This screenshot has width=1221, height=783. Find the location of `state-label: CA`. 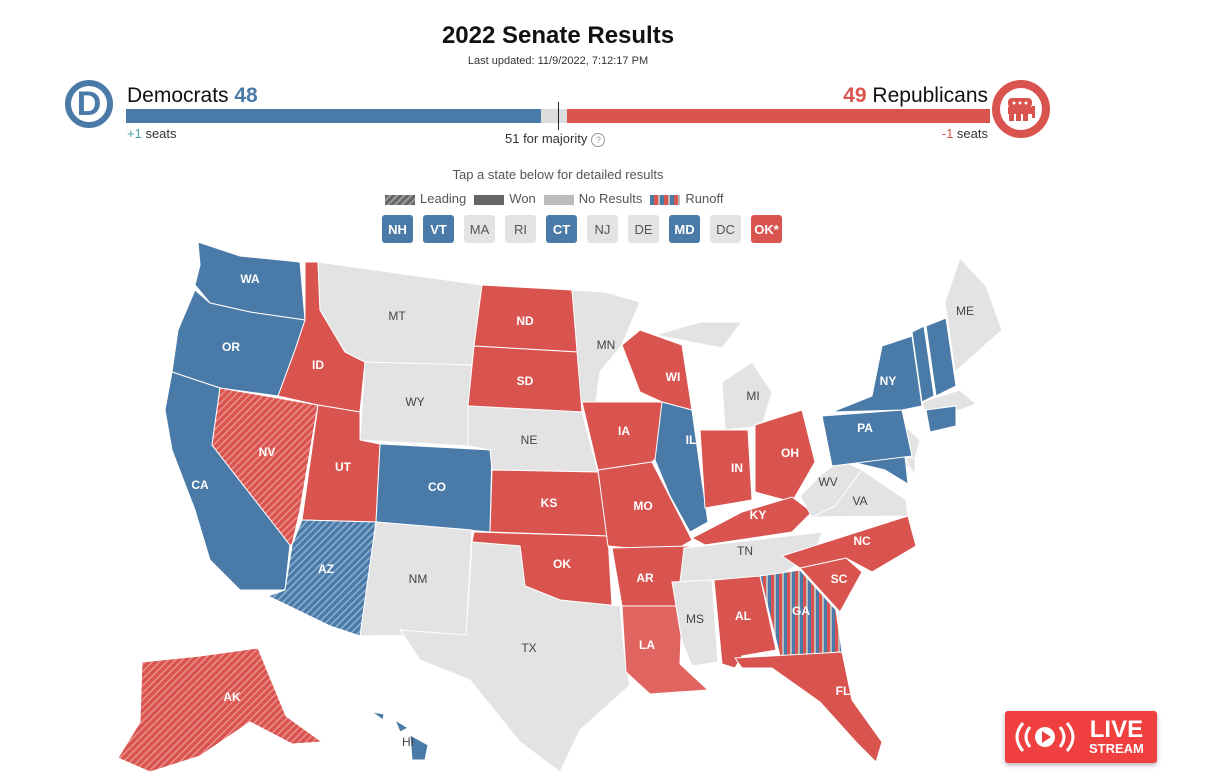

state-label: CA is located at coordinates (200, 485).